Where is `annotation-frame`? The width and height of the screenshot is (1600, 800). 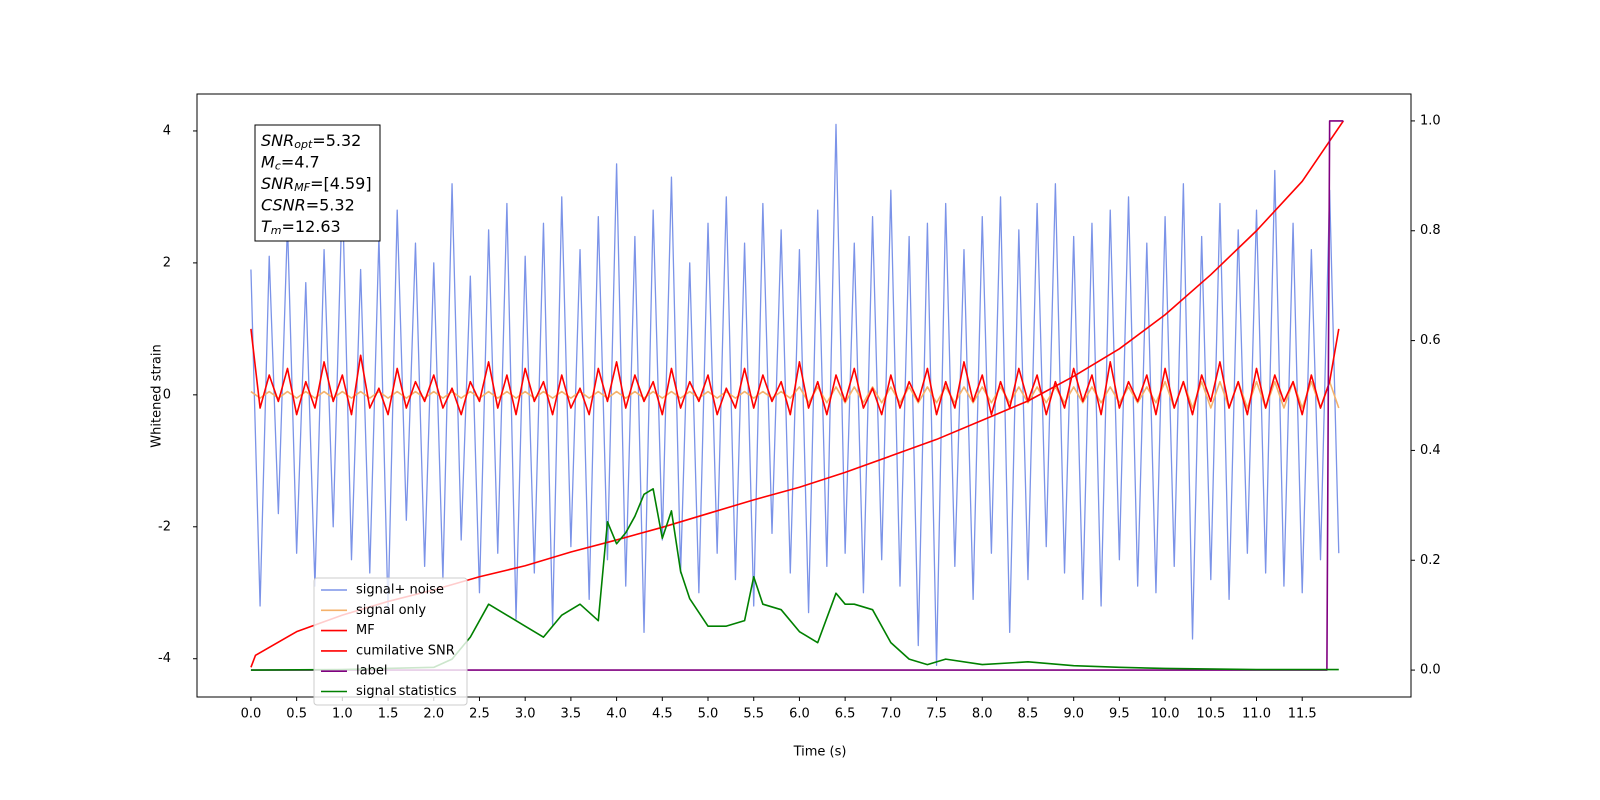 annotation-frame is located at coordinates (317, 183).